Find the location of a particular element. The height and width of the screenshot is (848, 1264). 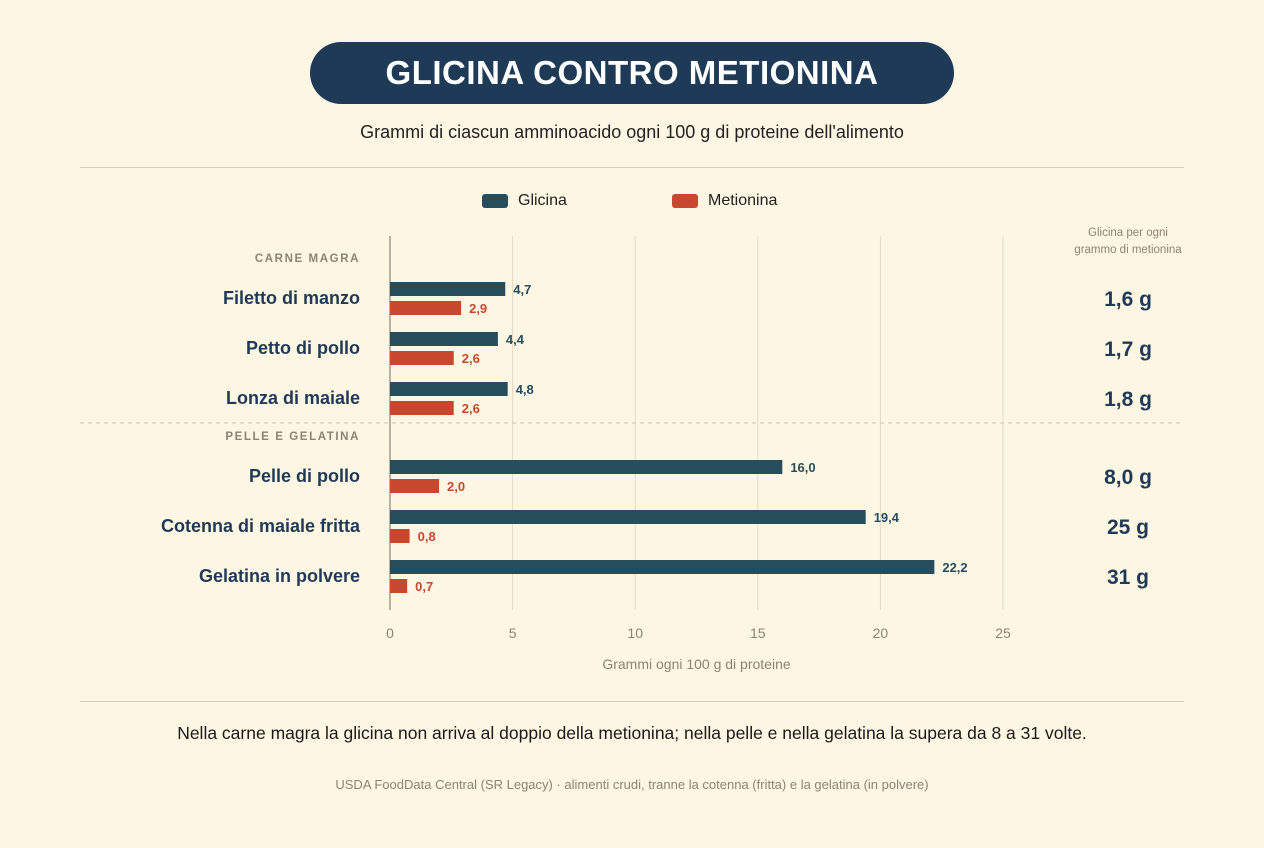

legend-item-glicina: Glicina is located at coordinates (524, 201).